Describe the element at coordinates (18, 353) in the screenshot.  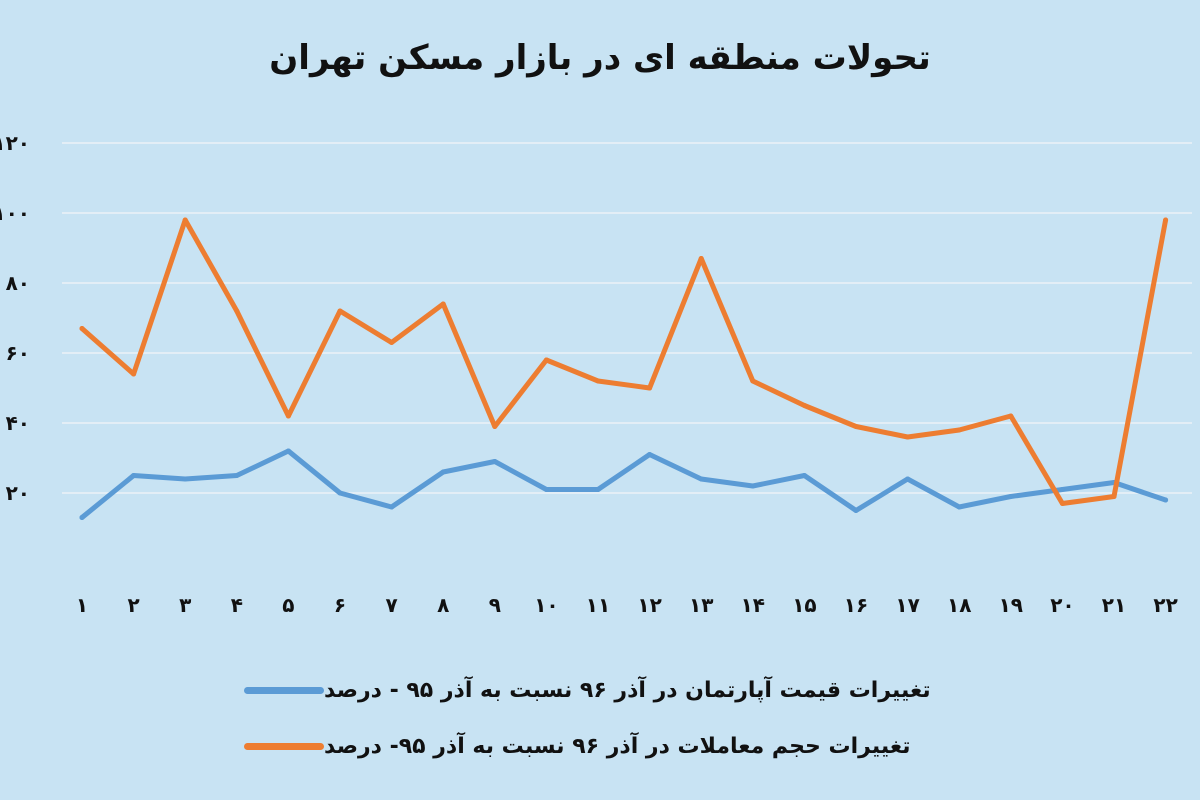
I see `y-tick-label: ۶۰` at that location.